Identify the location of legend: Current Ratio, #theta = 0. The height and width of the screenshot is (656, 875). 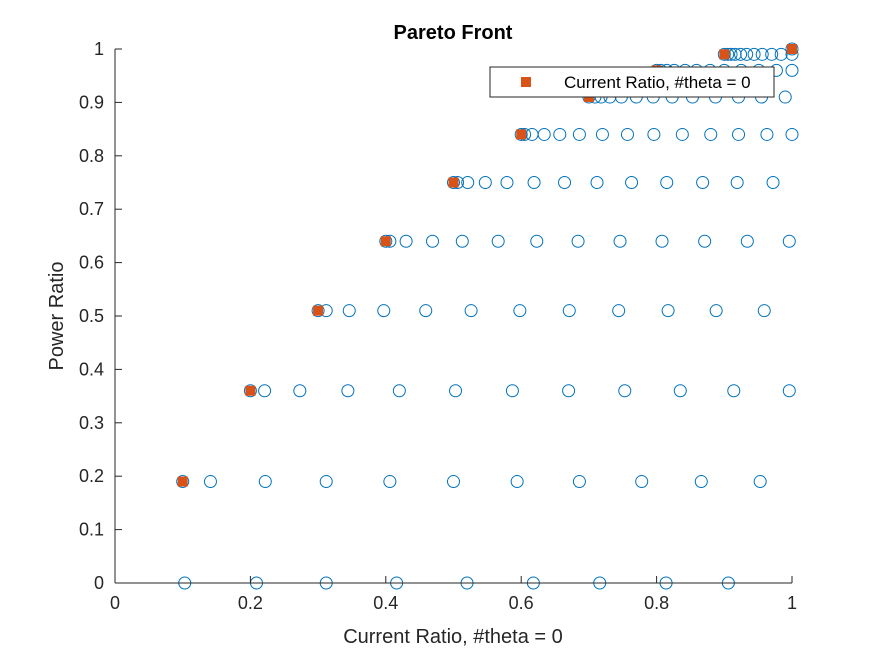
(632, 82).